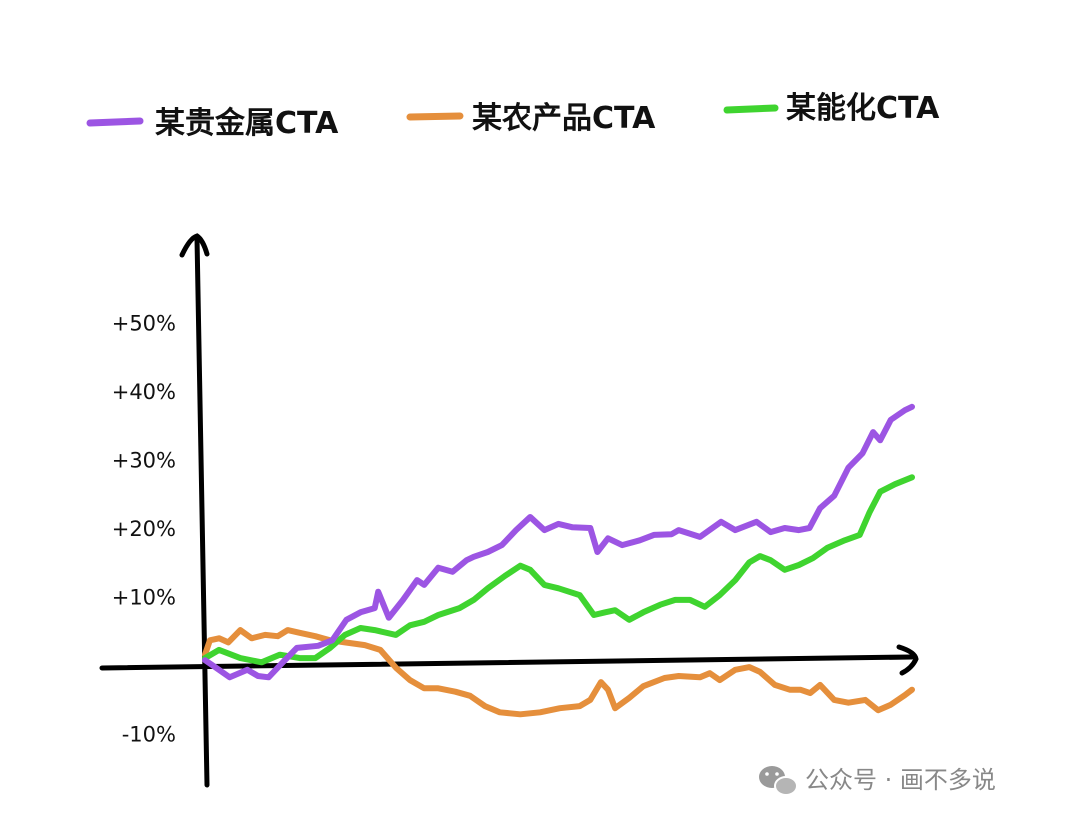  I want to click on y-tick-label: -10%, so click(149, 735).